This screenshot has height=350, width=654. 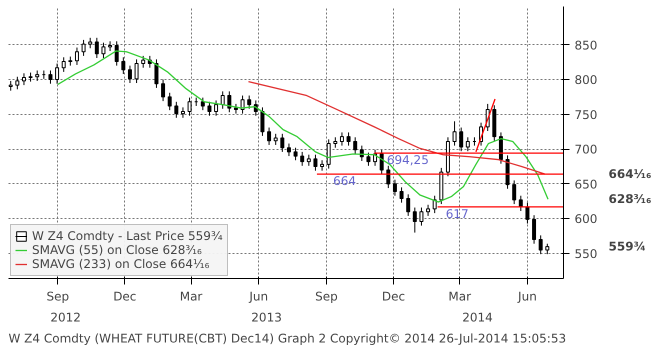 I want to click on text: W Z4 Comdty (WHEAT FUTURE(CBT) Dec14) Graph 2 Copyright© 2014 26-Jul-2014 15:05:53, so click(x=287, y=339).